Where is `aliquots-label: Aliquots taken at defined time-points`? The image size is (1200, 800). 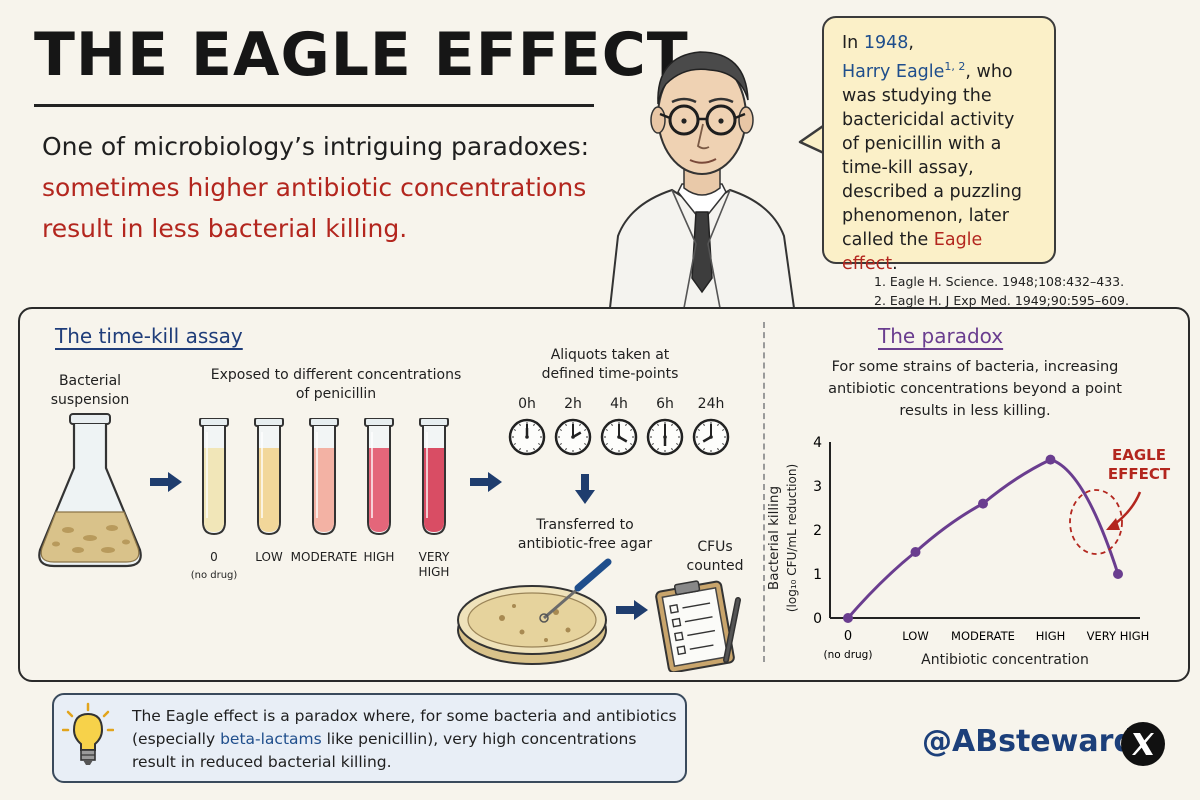
aliquots-label: Aliquots taken at defined time-points is located at coordinates (610, 365).